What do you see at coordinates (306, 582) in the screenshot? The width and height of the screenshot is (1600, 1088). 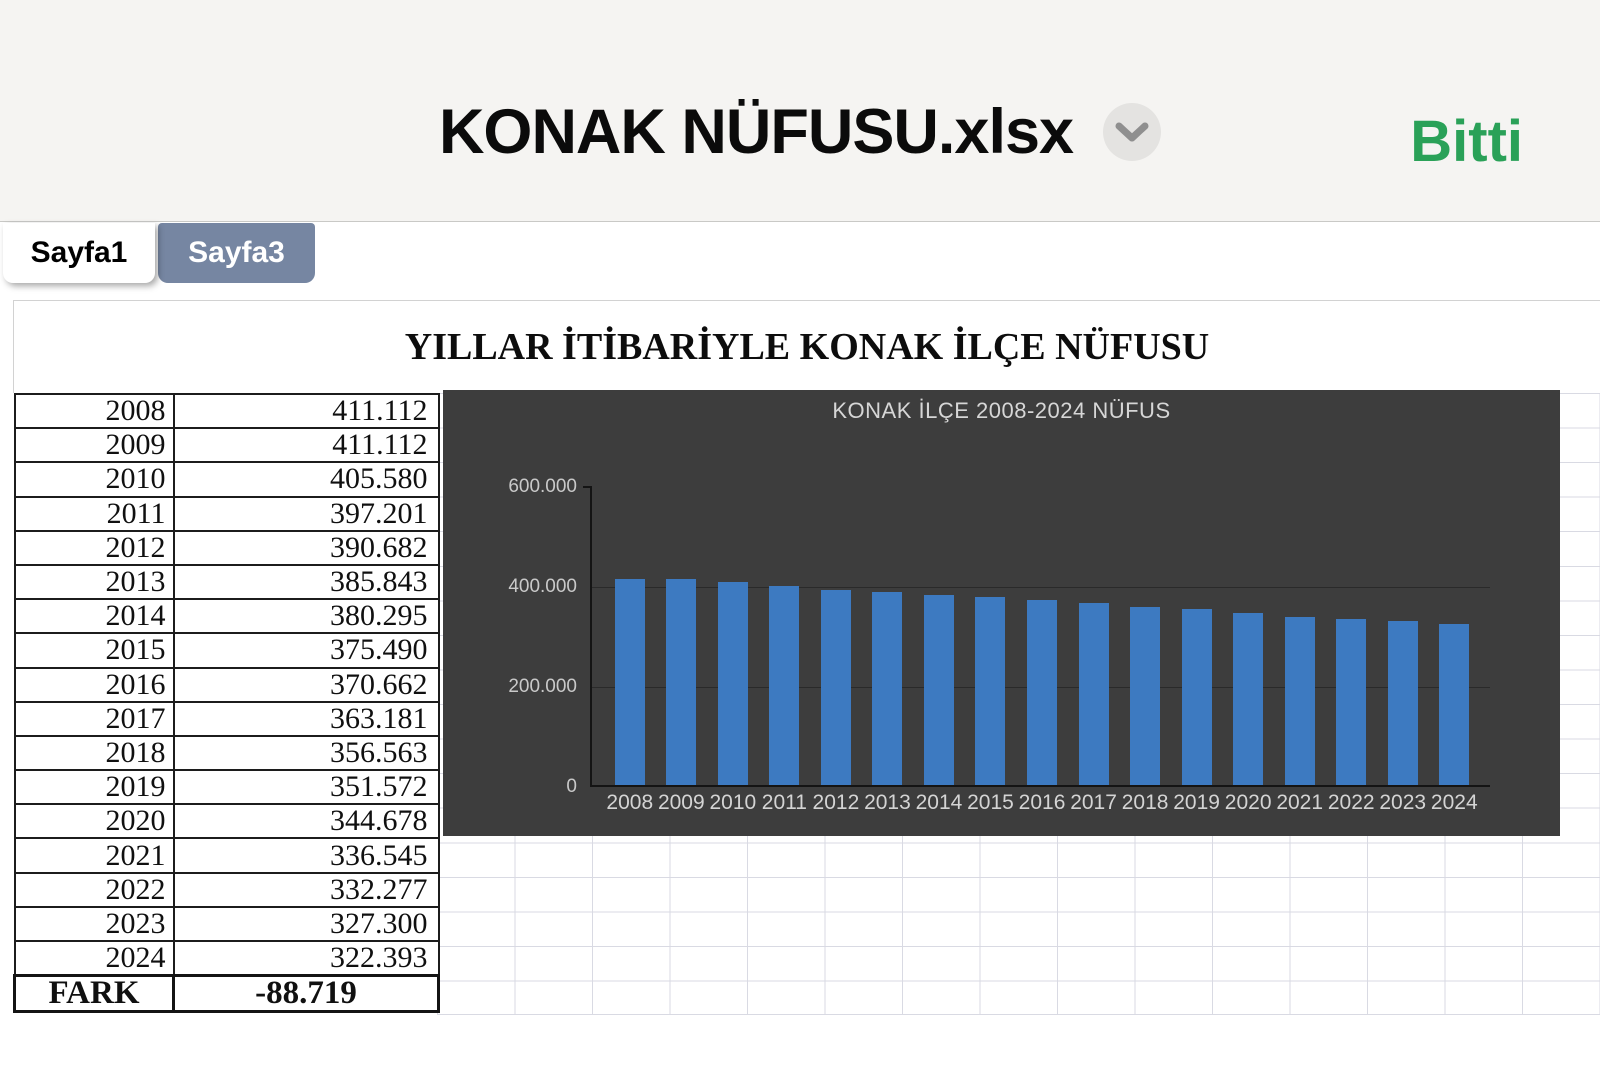 I see `population-cell: 385.843` at bounding box center [306, 582].